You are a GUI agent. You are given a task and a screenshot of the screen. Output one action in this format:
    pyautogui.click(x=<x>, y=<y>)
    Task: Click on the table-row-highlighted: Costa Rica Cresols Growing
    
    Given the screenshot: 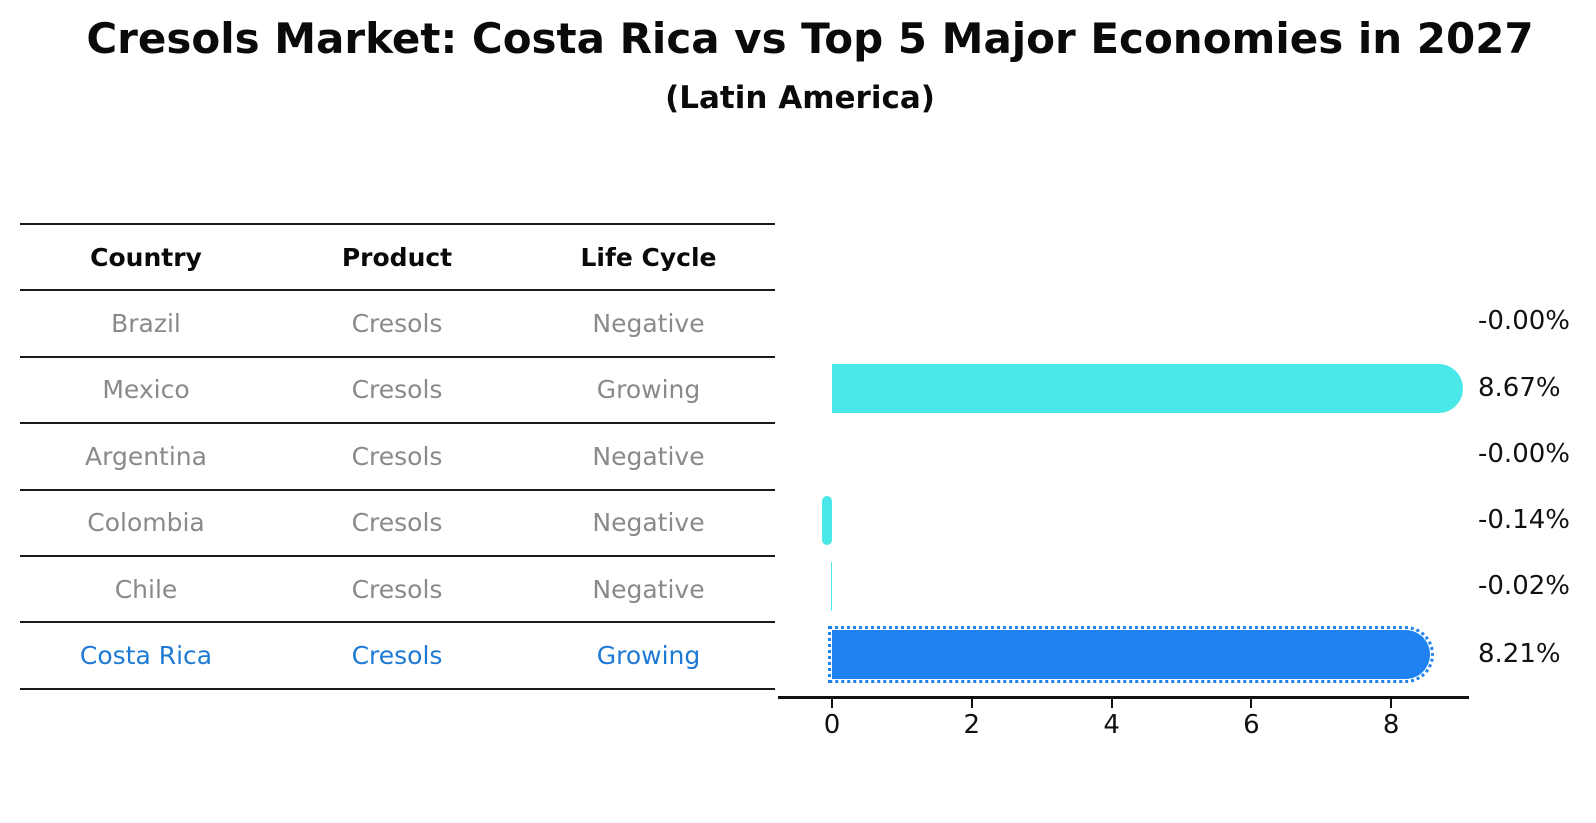 What is the action you would take?
    pyautogui.click(x=397, y=655)
    